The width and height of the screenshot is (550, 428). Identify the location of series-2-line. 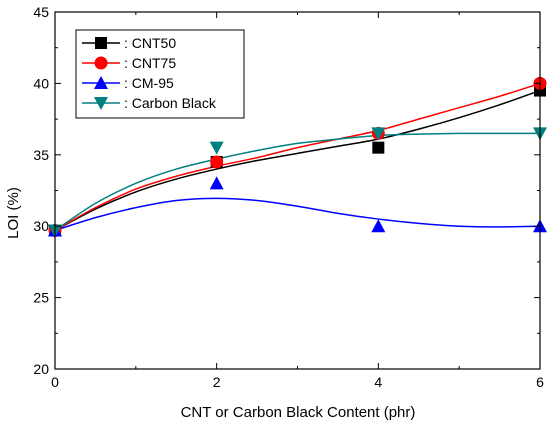
(297, 214).